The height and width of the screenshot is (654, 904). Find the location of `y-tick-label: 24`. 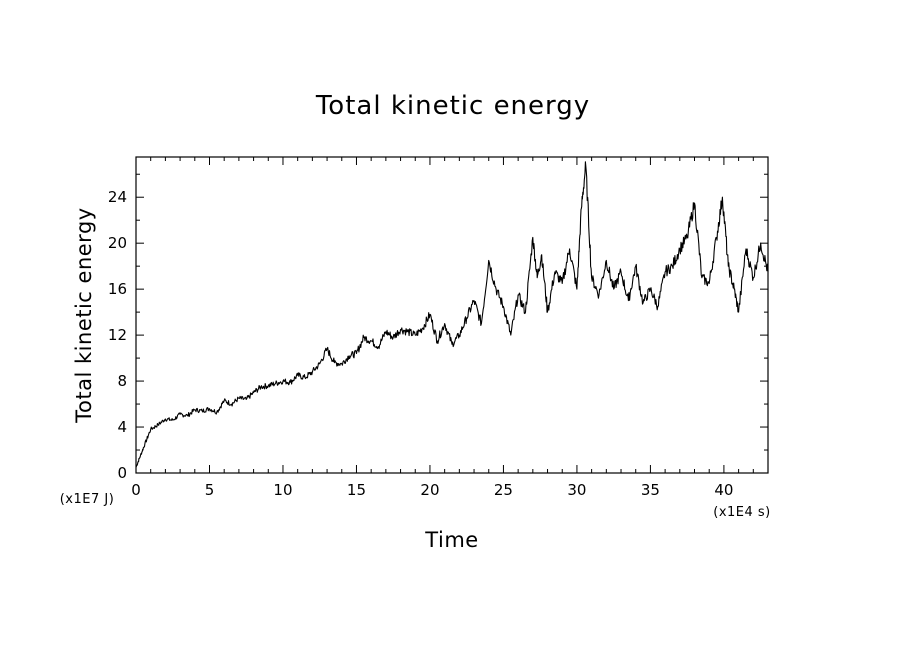

y-tick-label: 24 is located at coordinates (117, 197).